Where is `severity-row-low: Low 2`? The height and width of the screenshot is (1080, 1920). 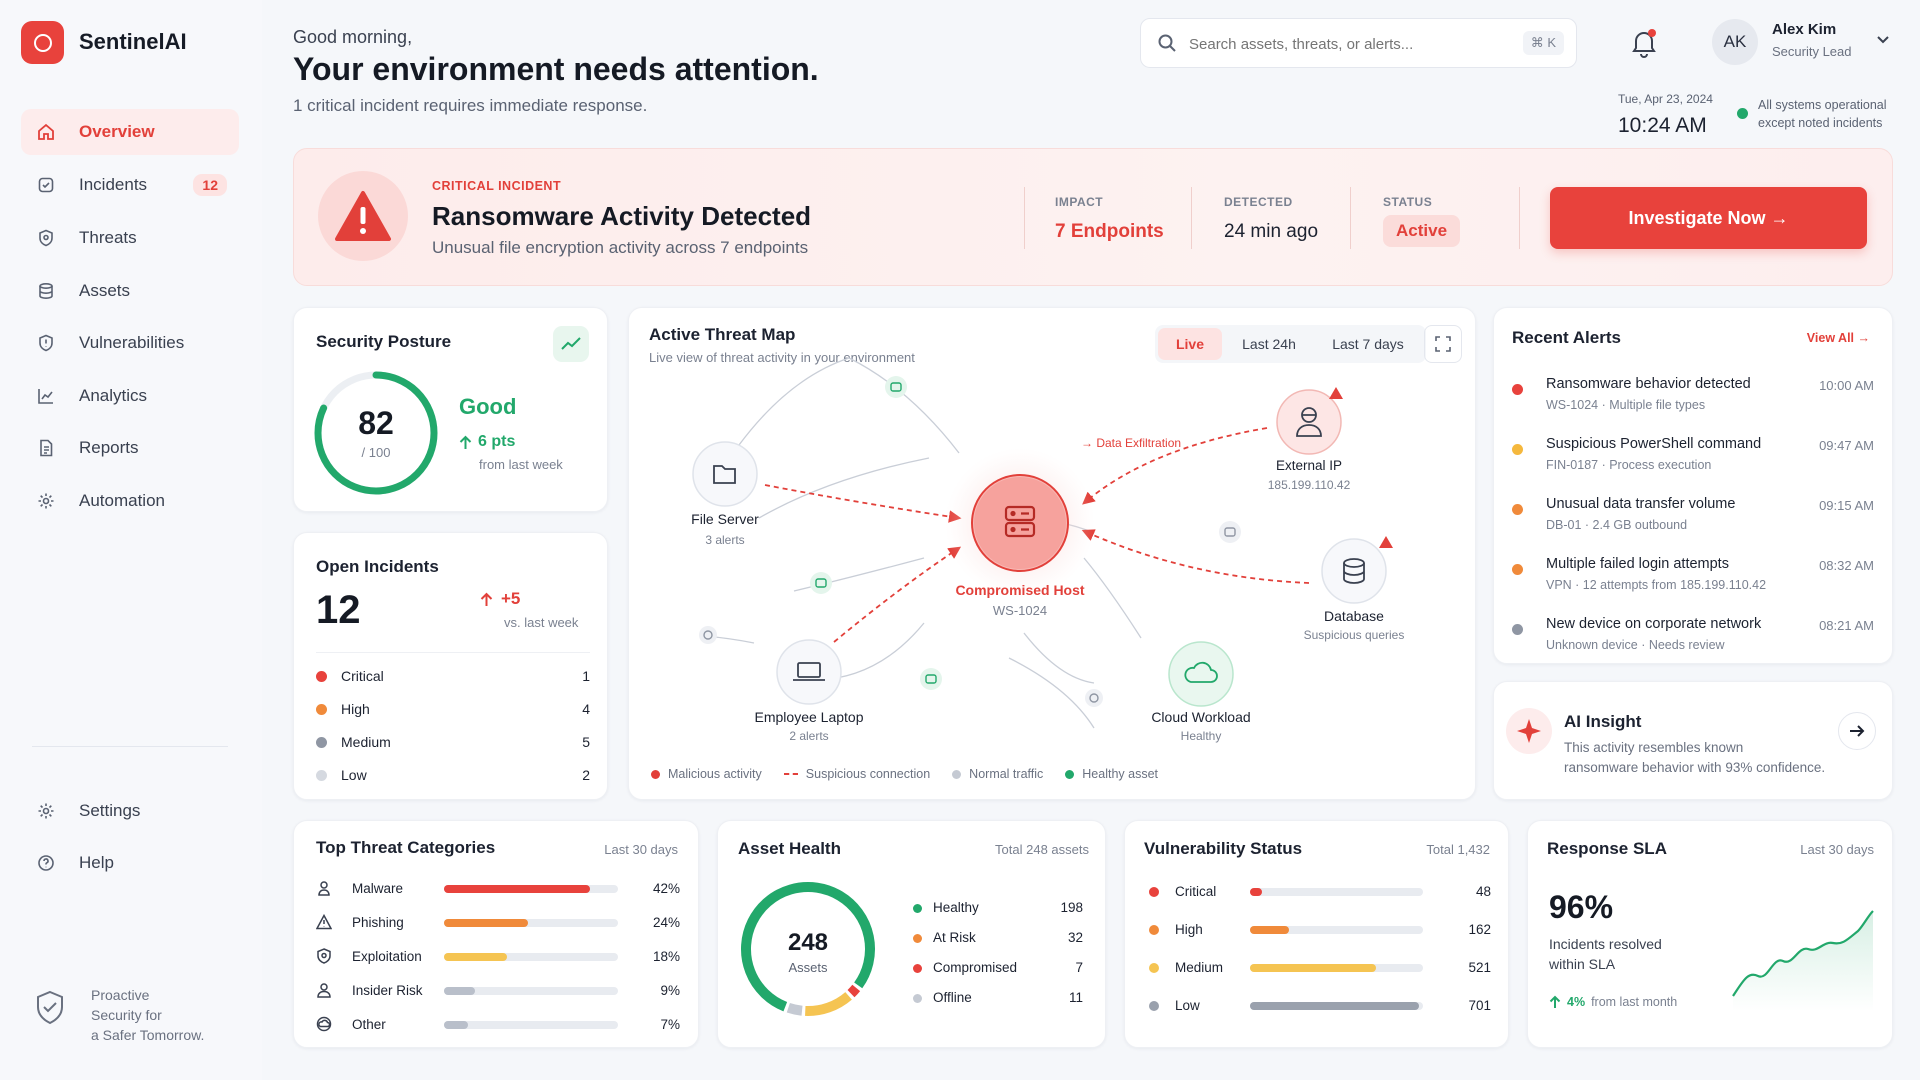
severity-row-low: Low 2 is located at coordinates (453, 775).